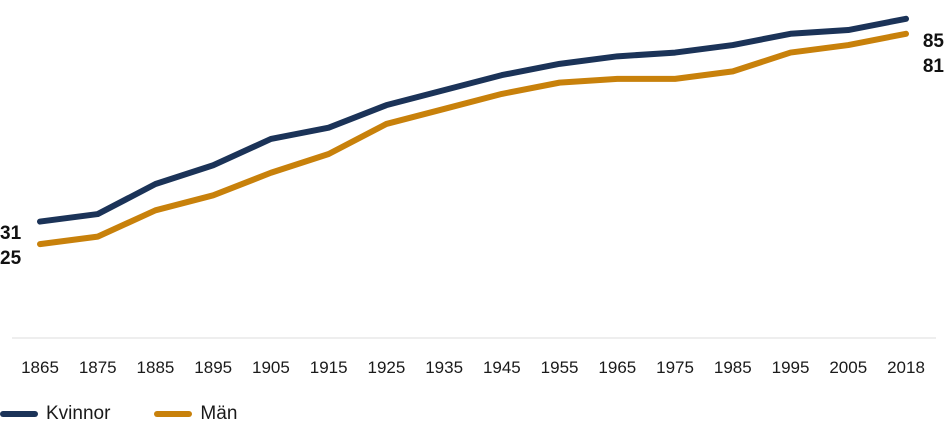 This screenshot has width=946, height=440. I want to click on x-tick-label-1995: 1995, so click(791, 367).